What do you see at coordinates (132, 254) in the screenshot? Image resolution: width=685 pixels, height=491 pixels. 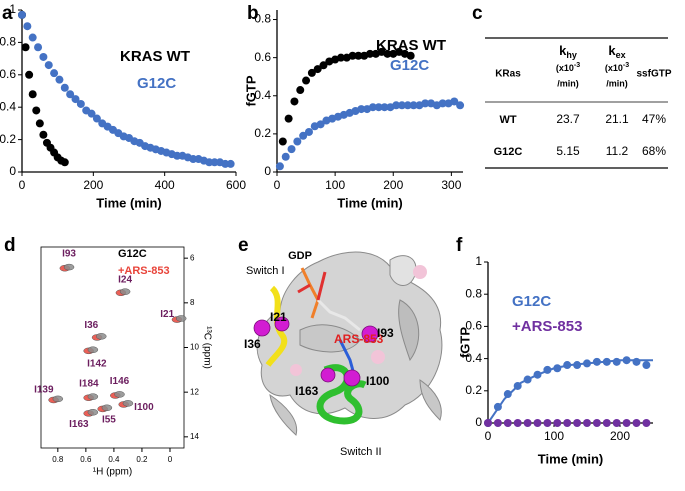 I see `series-label: G12C` at bounding box center [132, 254].